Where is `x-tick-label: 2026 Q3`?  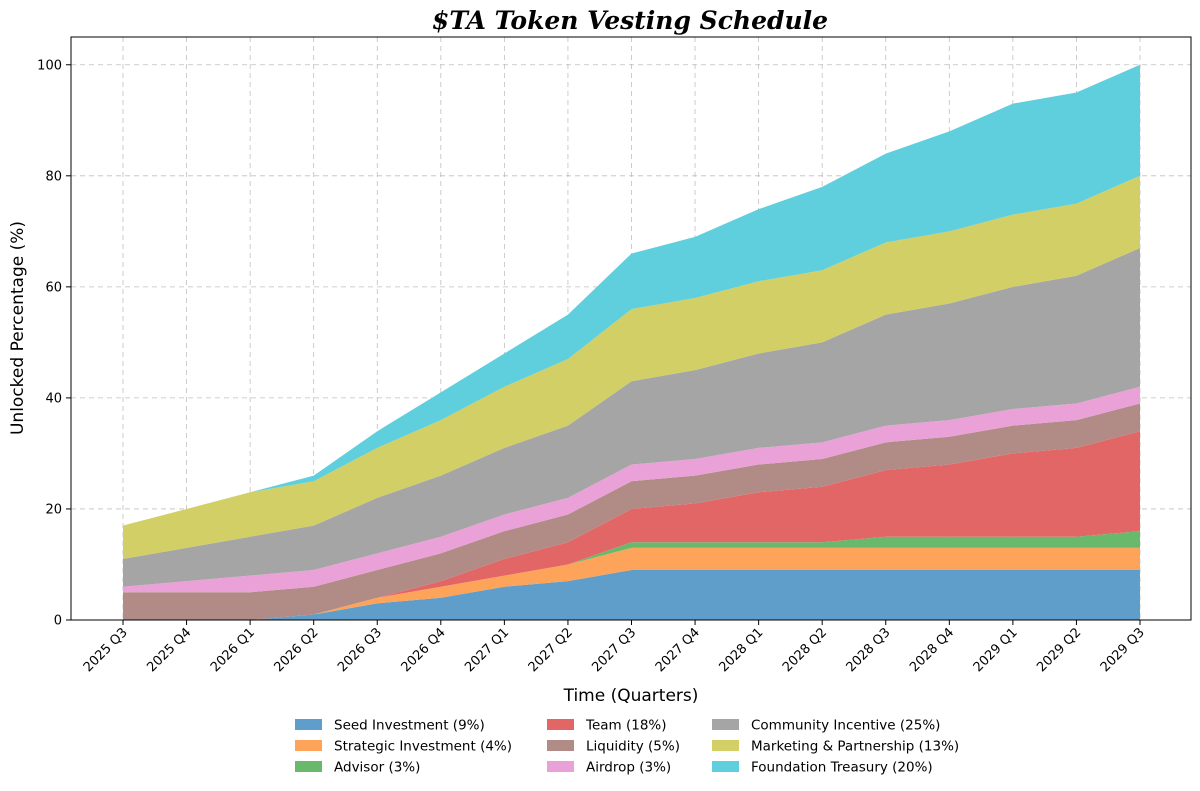 x-tick-label: 2026 Q3 is located at coordinates (360, 650).